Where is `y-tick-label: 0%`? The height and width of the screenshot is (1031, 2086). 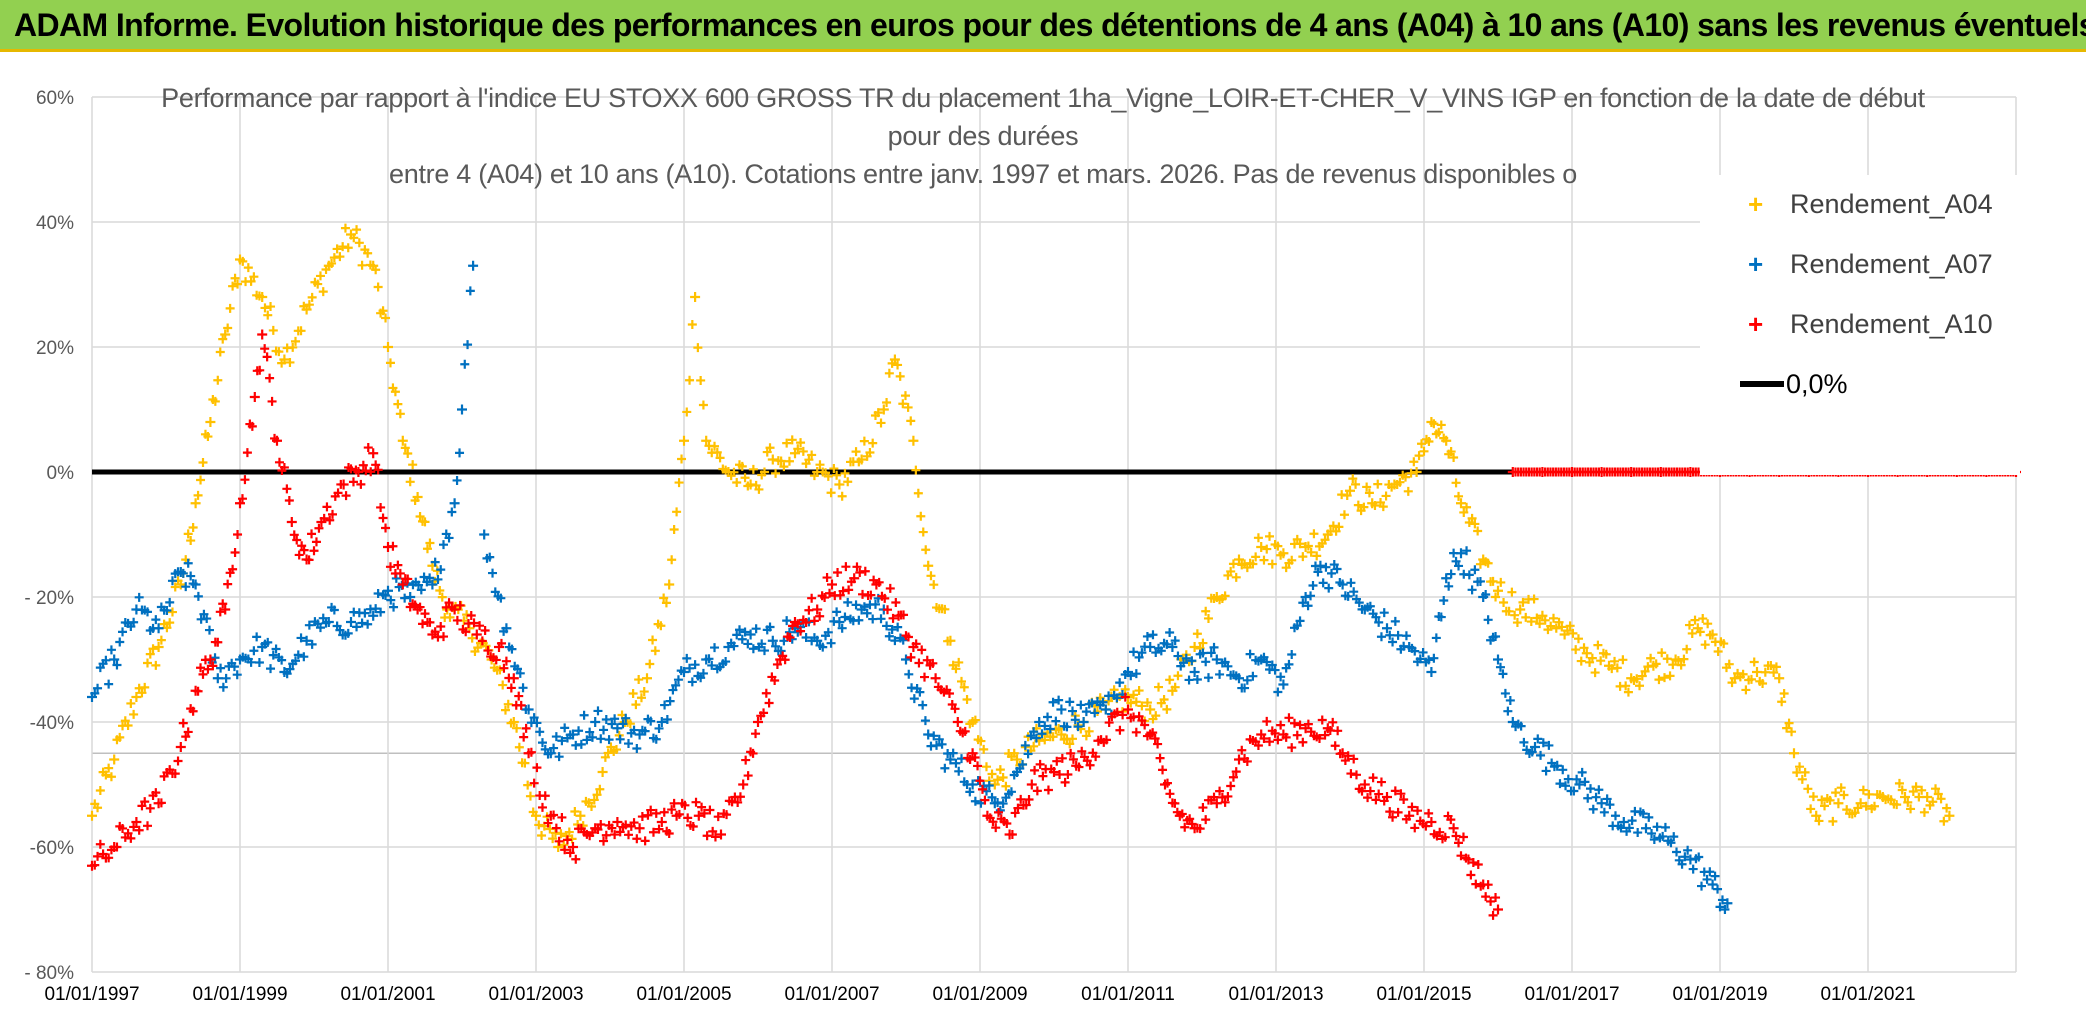
y-tick-label: 0% is located at coordinates (61, 473).